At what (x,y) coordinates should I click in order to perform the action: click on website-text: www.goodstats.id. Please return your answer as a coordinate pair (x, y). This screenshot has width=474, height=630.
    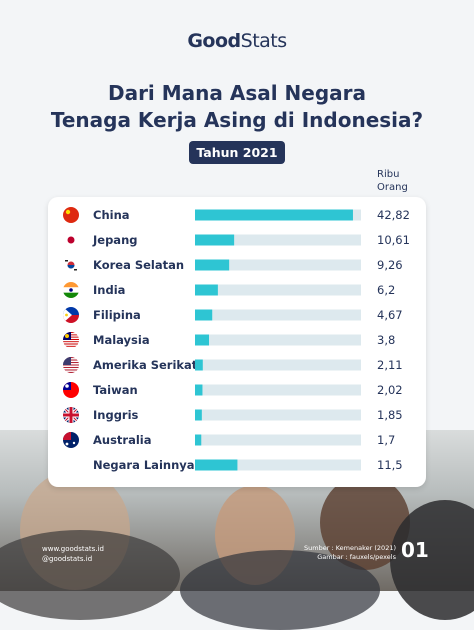
    Looking at the image, I should click on (73, 549).